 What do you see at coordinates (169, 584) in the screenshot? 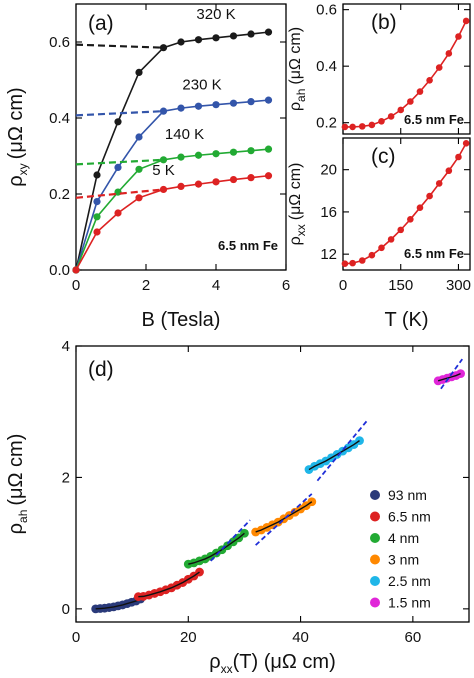
I see `panel-d-series-1-fit` at bounding box center [169, 584].